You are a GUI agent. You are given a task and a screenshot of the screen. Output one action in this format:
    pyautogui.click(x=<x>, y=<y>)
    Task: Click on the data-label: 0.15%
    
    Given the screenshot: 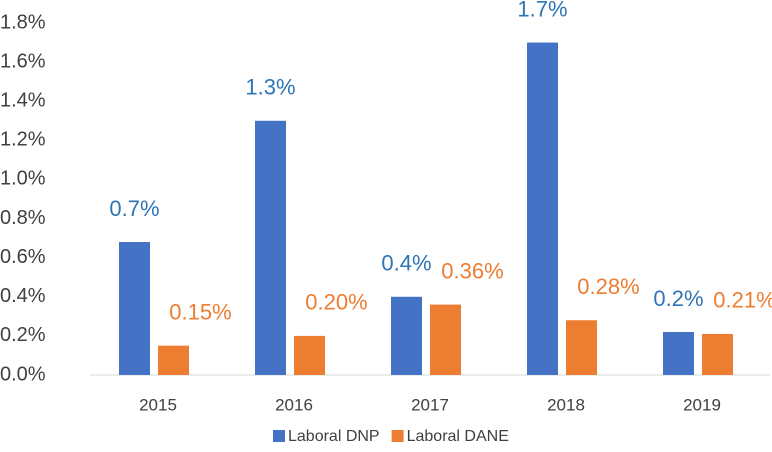 What is the action you would take?
    pyautogui.click(x=200, y=311)
    